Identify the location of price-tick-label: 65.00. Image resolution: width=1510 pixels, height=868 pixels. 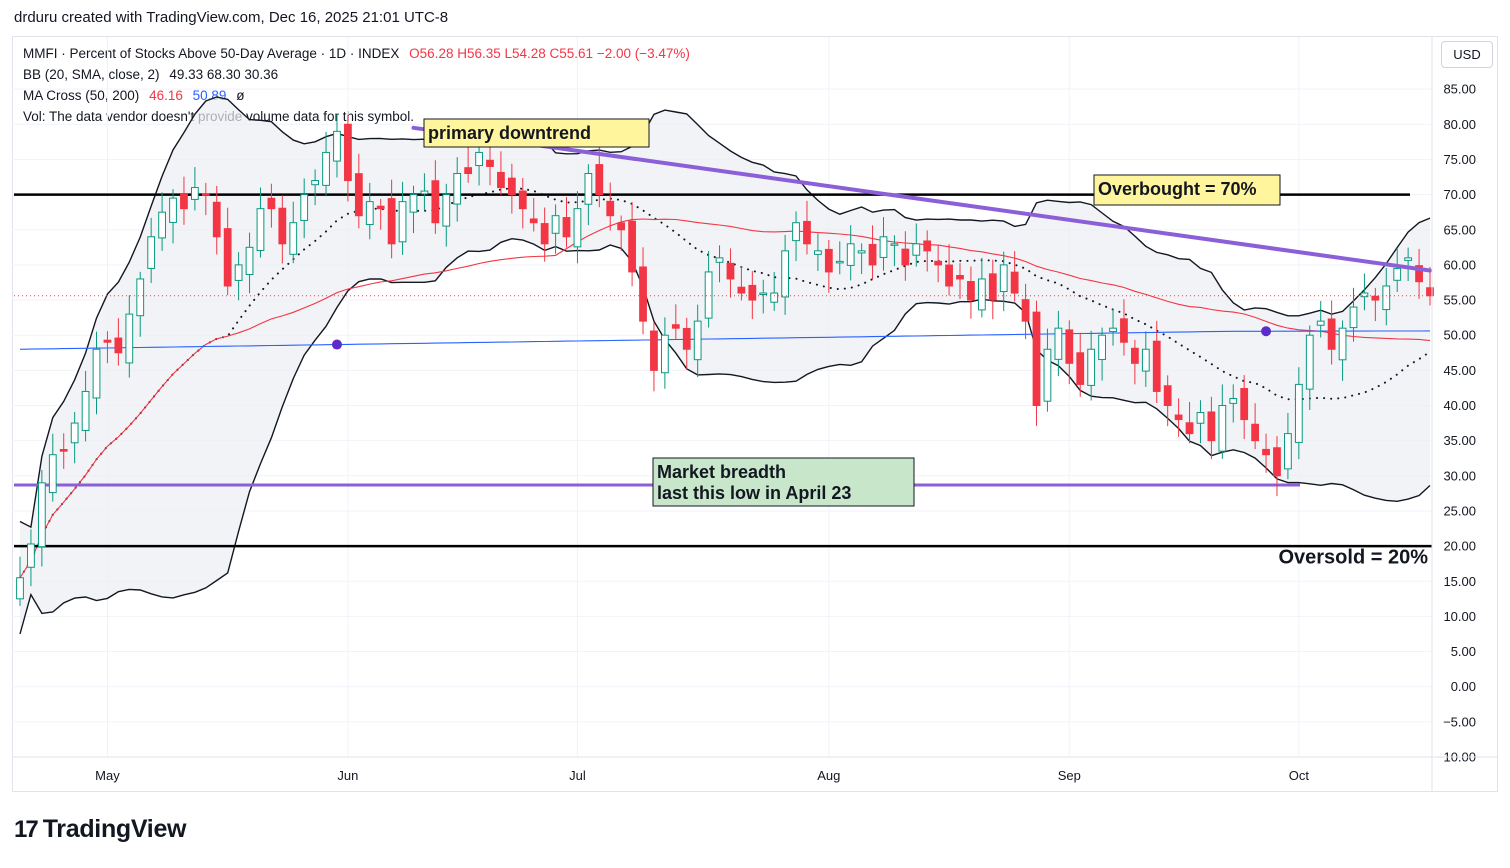
(1459, 229).